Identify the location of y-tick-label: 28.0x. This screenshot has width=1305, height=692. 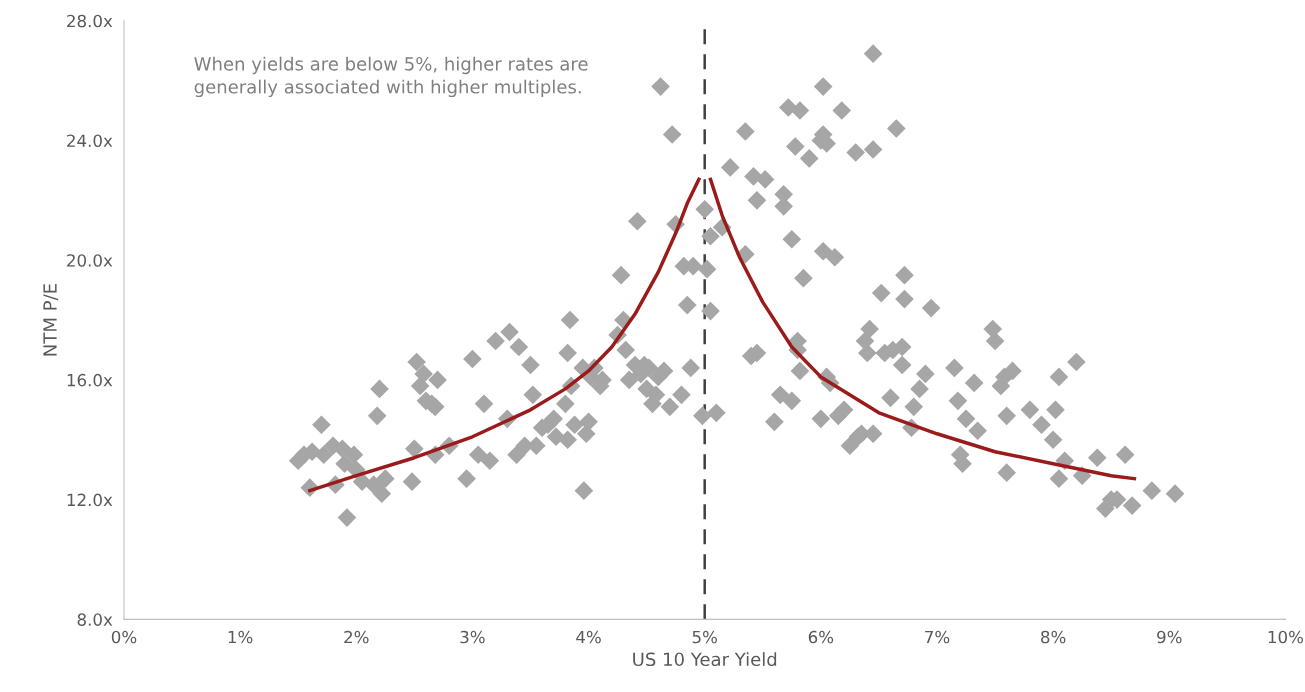
(90, 21).